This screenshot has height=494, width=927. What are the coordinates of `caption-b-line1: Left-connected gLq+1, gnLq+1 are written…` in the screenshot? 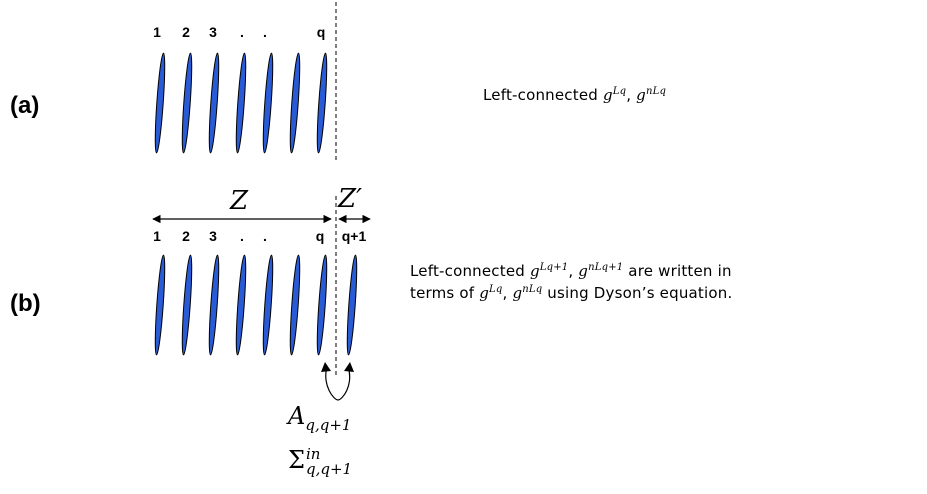 It's located at (571, 271).